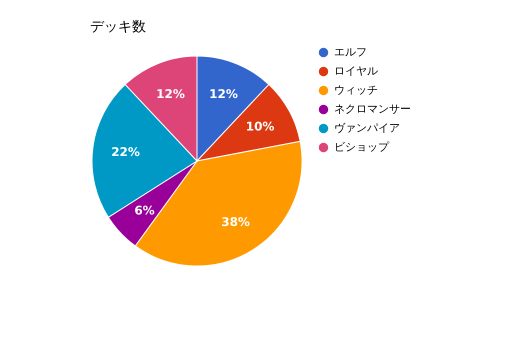 The image size is (521, 342). What do you see at coordinates (235, 221) in the screenshot?
I see `data-label: 38%` at bounding box center [235, 221].